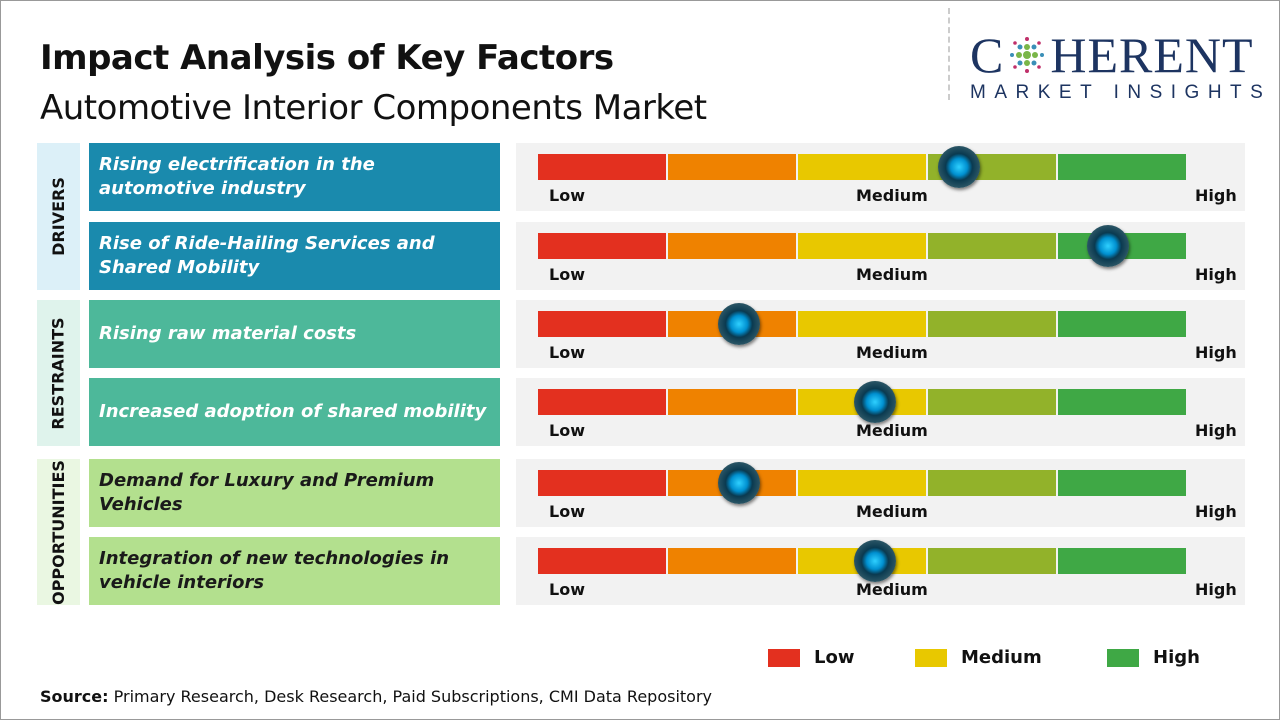  Describe the element at coordinates (1121, 92) in the screenshot. I see `logo-tagline: MARKET INSIGHTS` at that location.